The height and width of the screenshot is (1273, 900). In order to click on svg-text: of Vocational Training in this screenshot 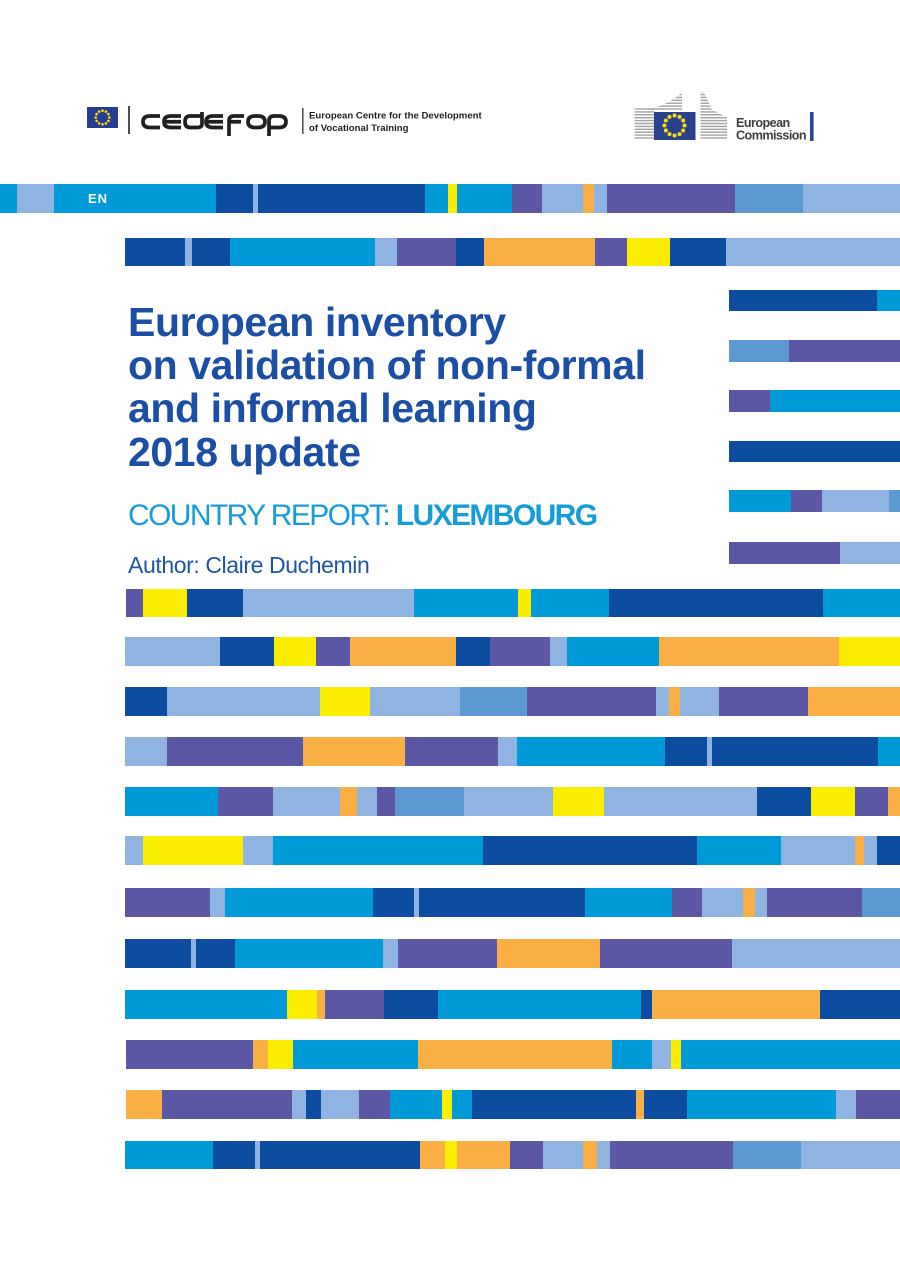, I will do `click(359, 128)`.